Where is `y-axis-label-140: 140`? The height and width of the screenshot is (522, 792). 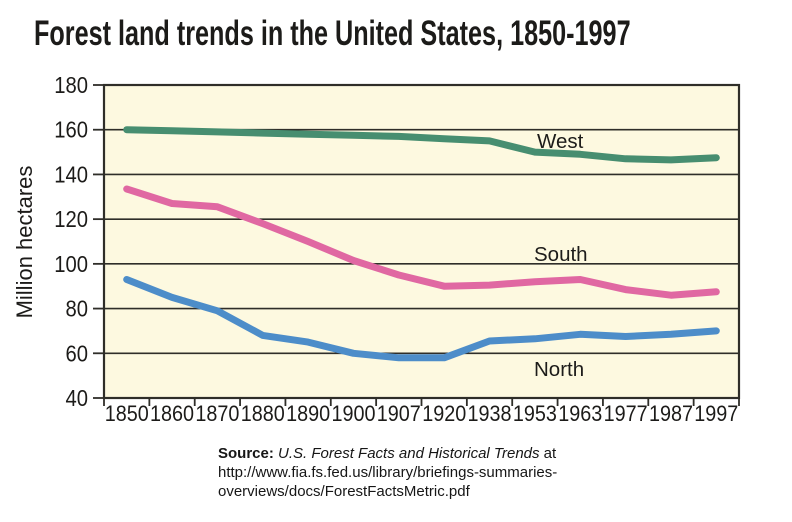 y-axis-label-140: 140 is located at coordinates (71, 174).